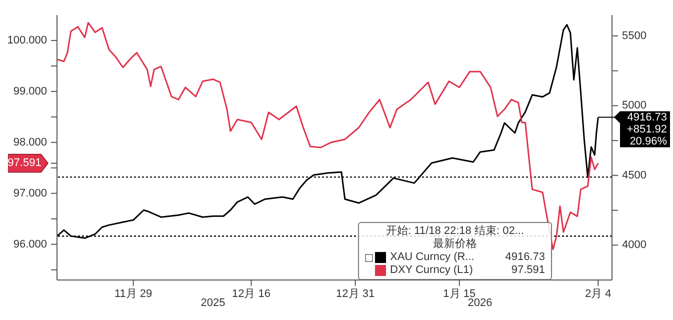 The height and width of the screenshot is (320, 673). Describe the element at coordinates (634, 36) in the screenshot. I see `y2-tick-label: 5500` at that location.